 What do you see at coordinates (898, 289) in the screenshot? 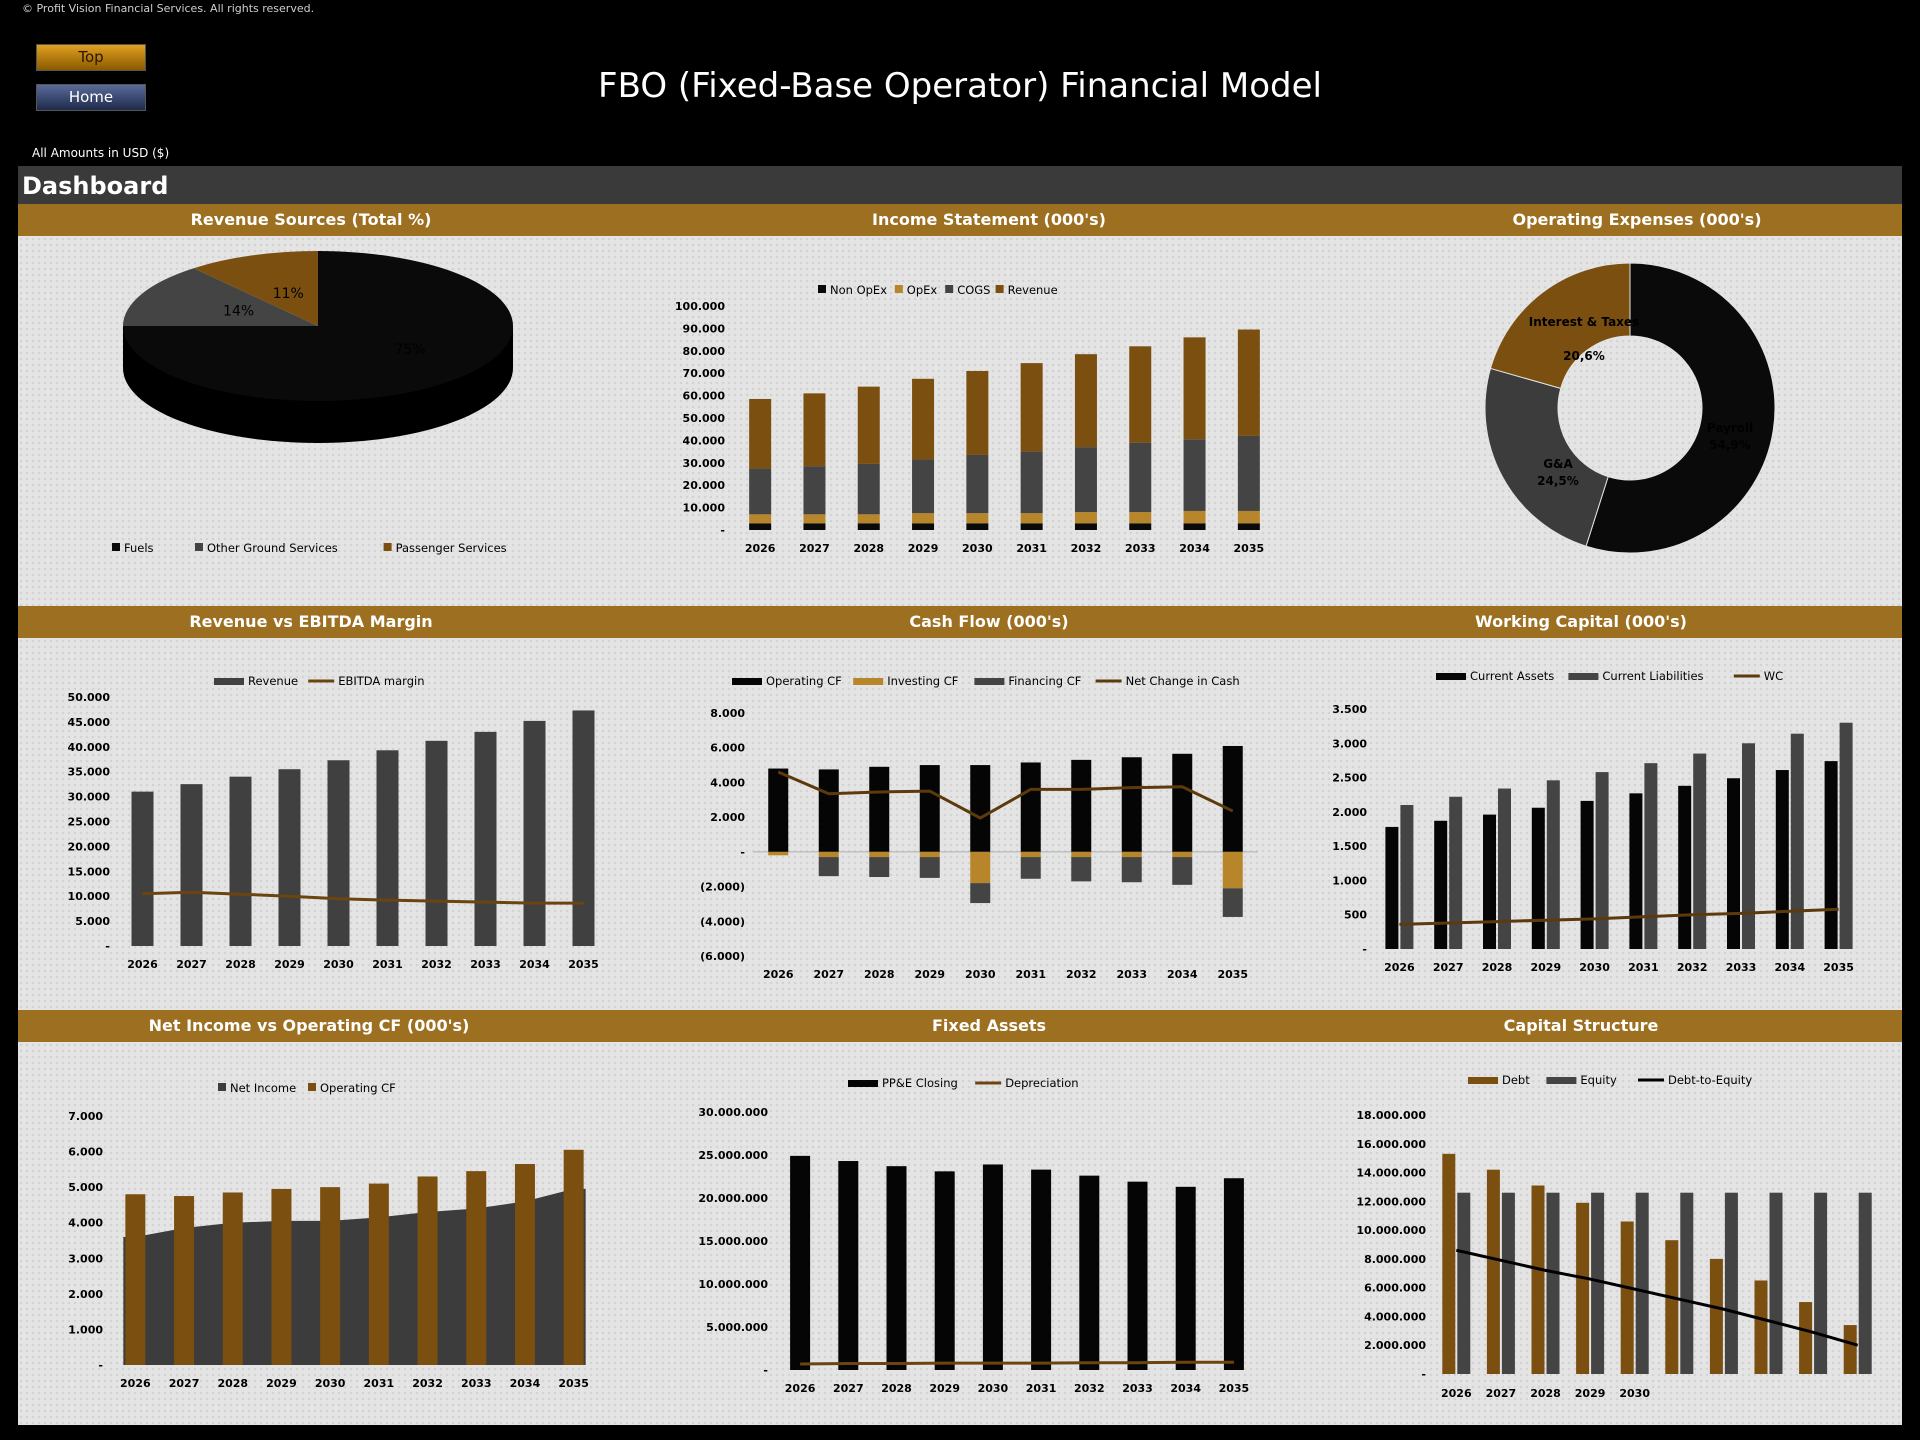
I see `income-statement-legend-swatch-opex` at bounding box center [898, 289].